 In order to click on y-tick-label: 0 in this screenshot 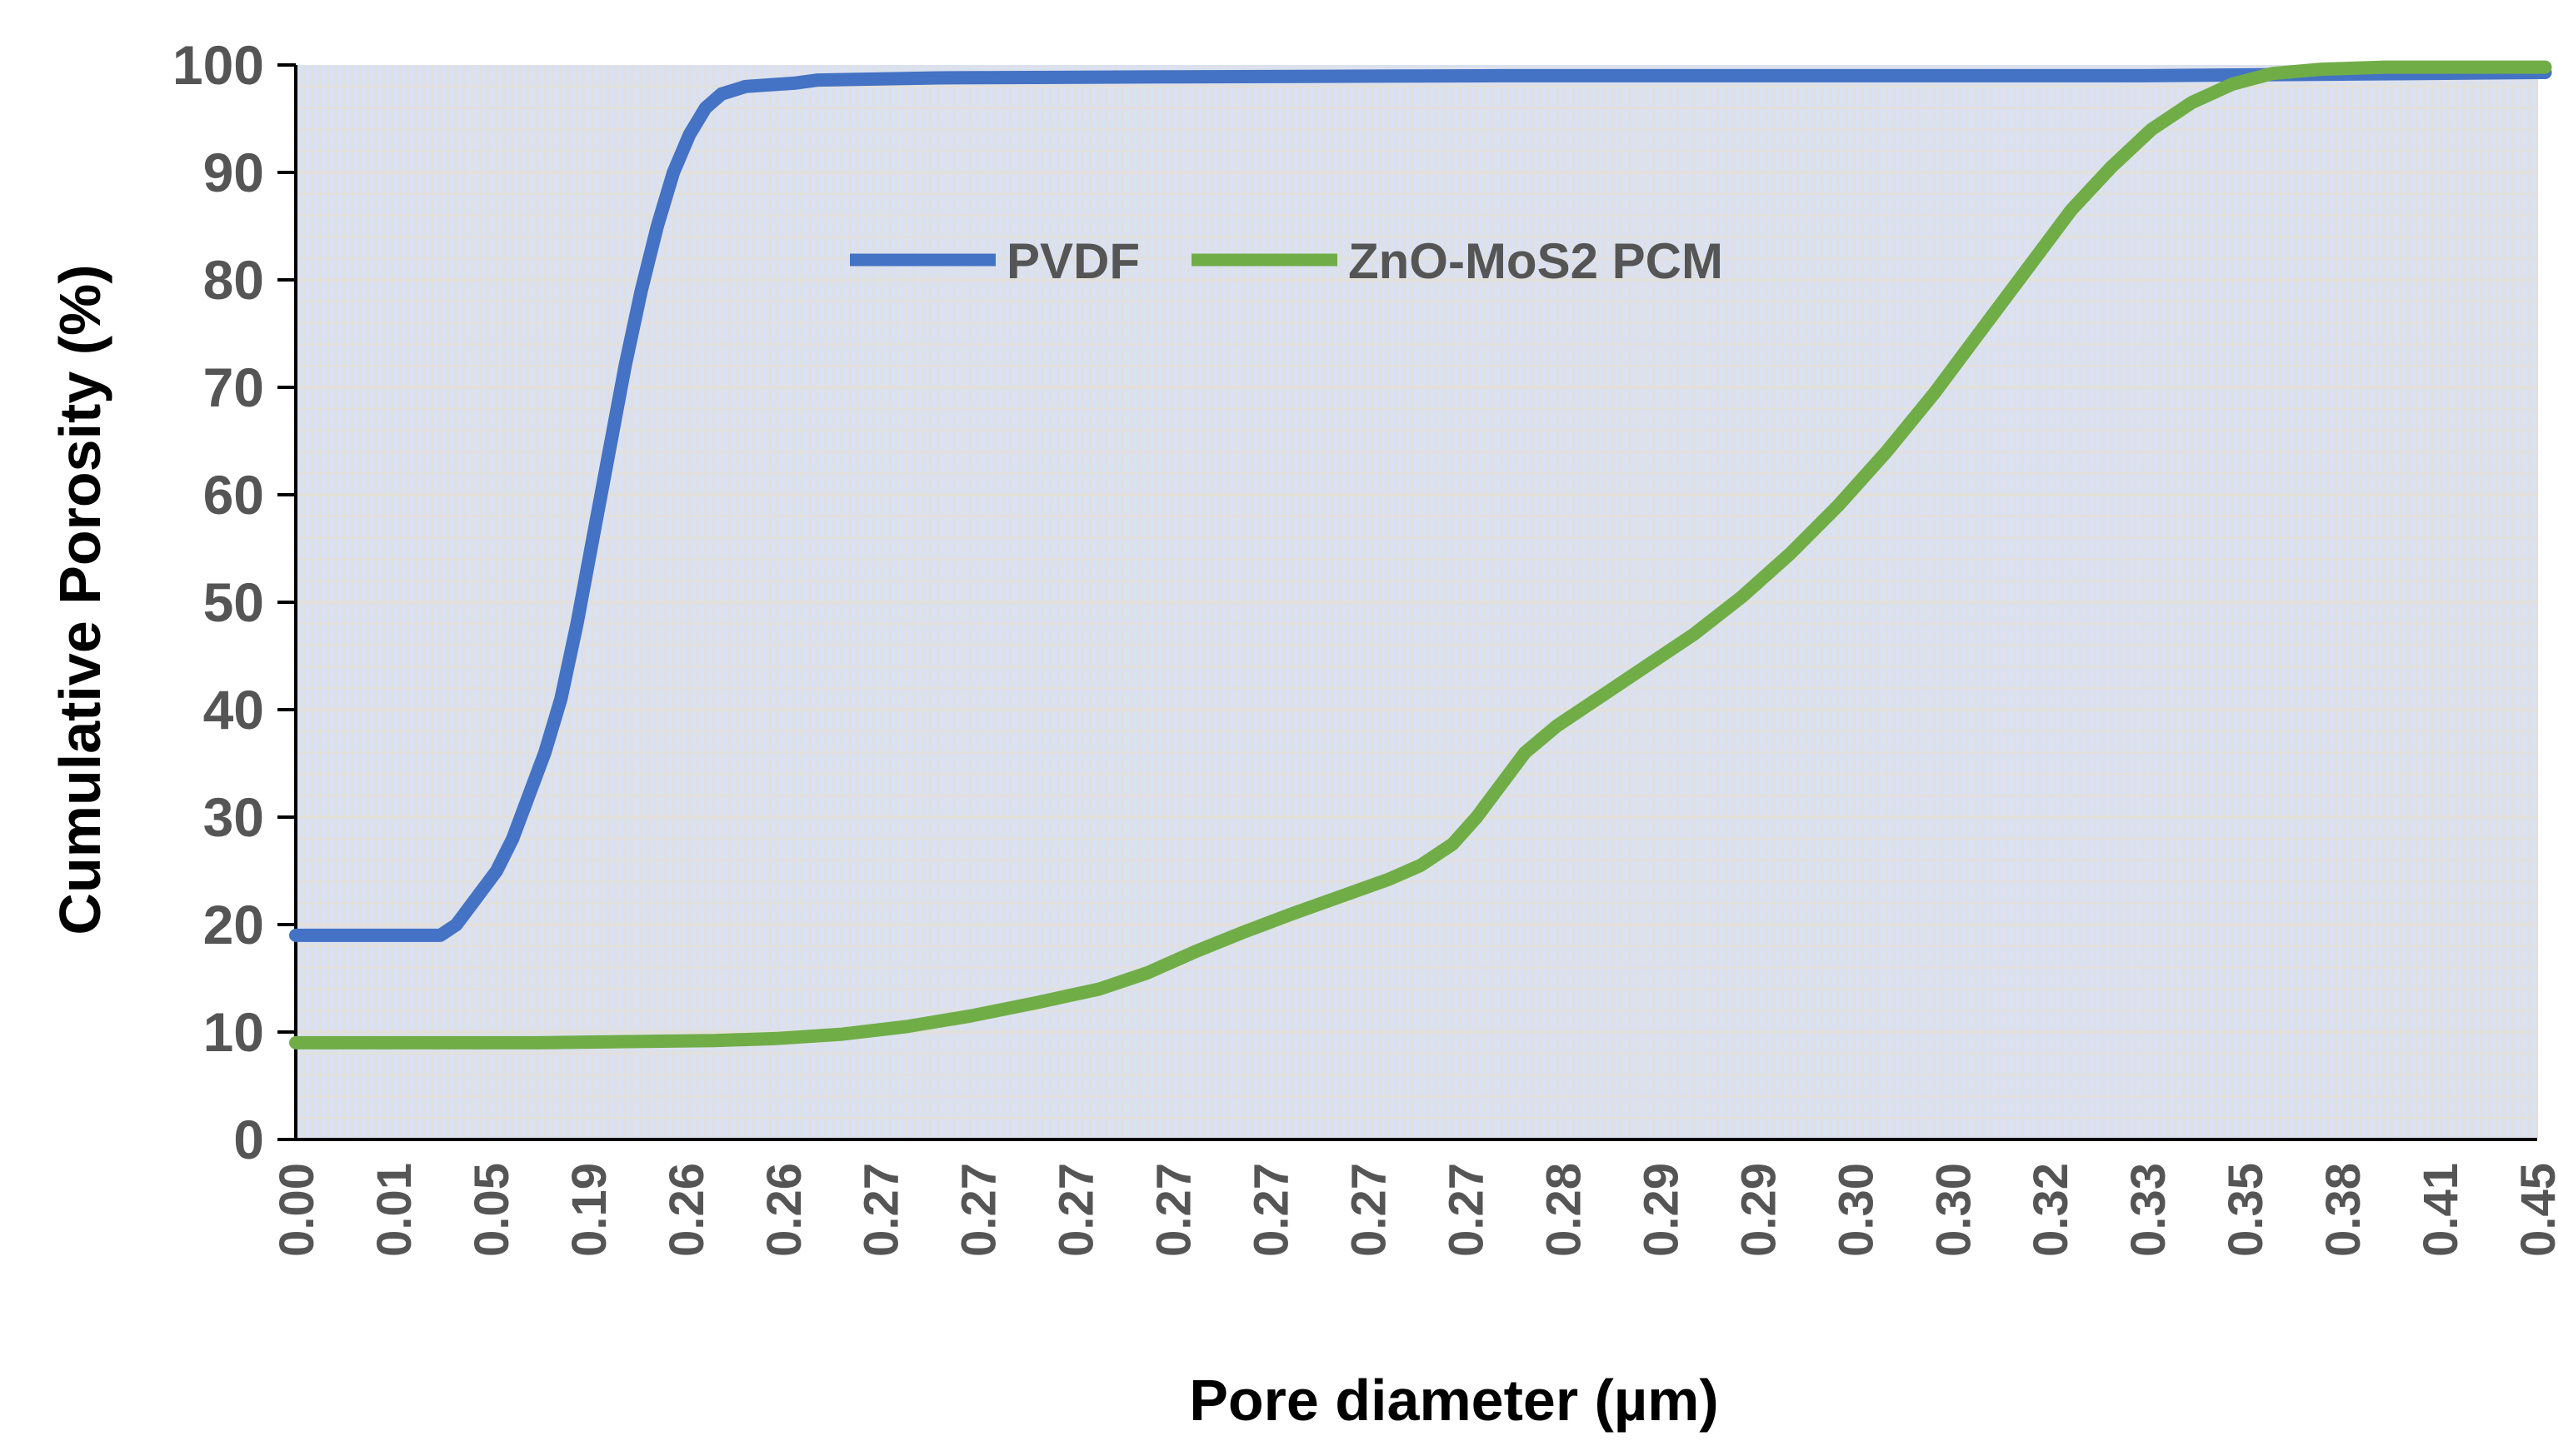, I will do `click(248, 1139)`.